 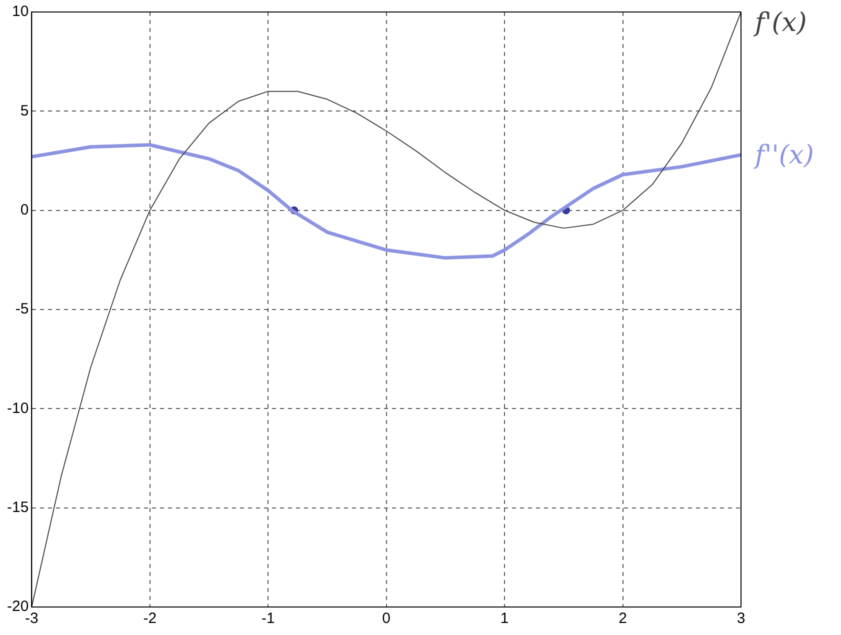 What do you see at coordinates (17, 408) in the screenshot?
I see `y-tick-label: -10` at bounding box center [17, 408].